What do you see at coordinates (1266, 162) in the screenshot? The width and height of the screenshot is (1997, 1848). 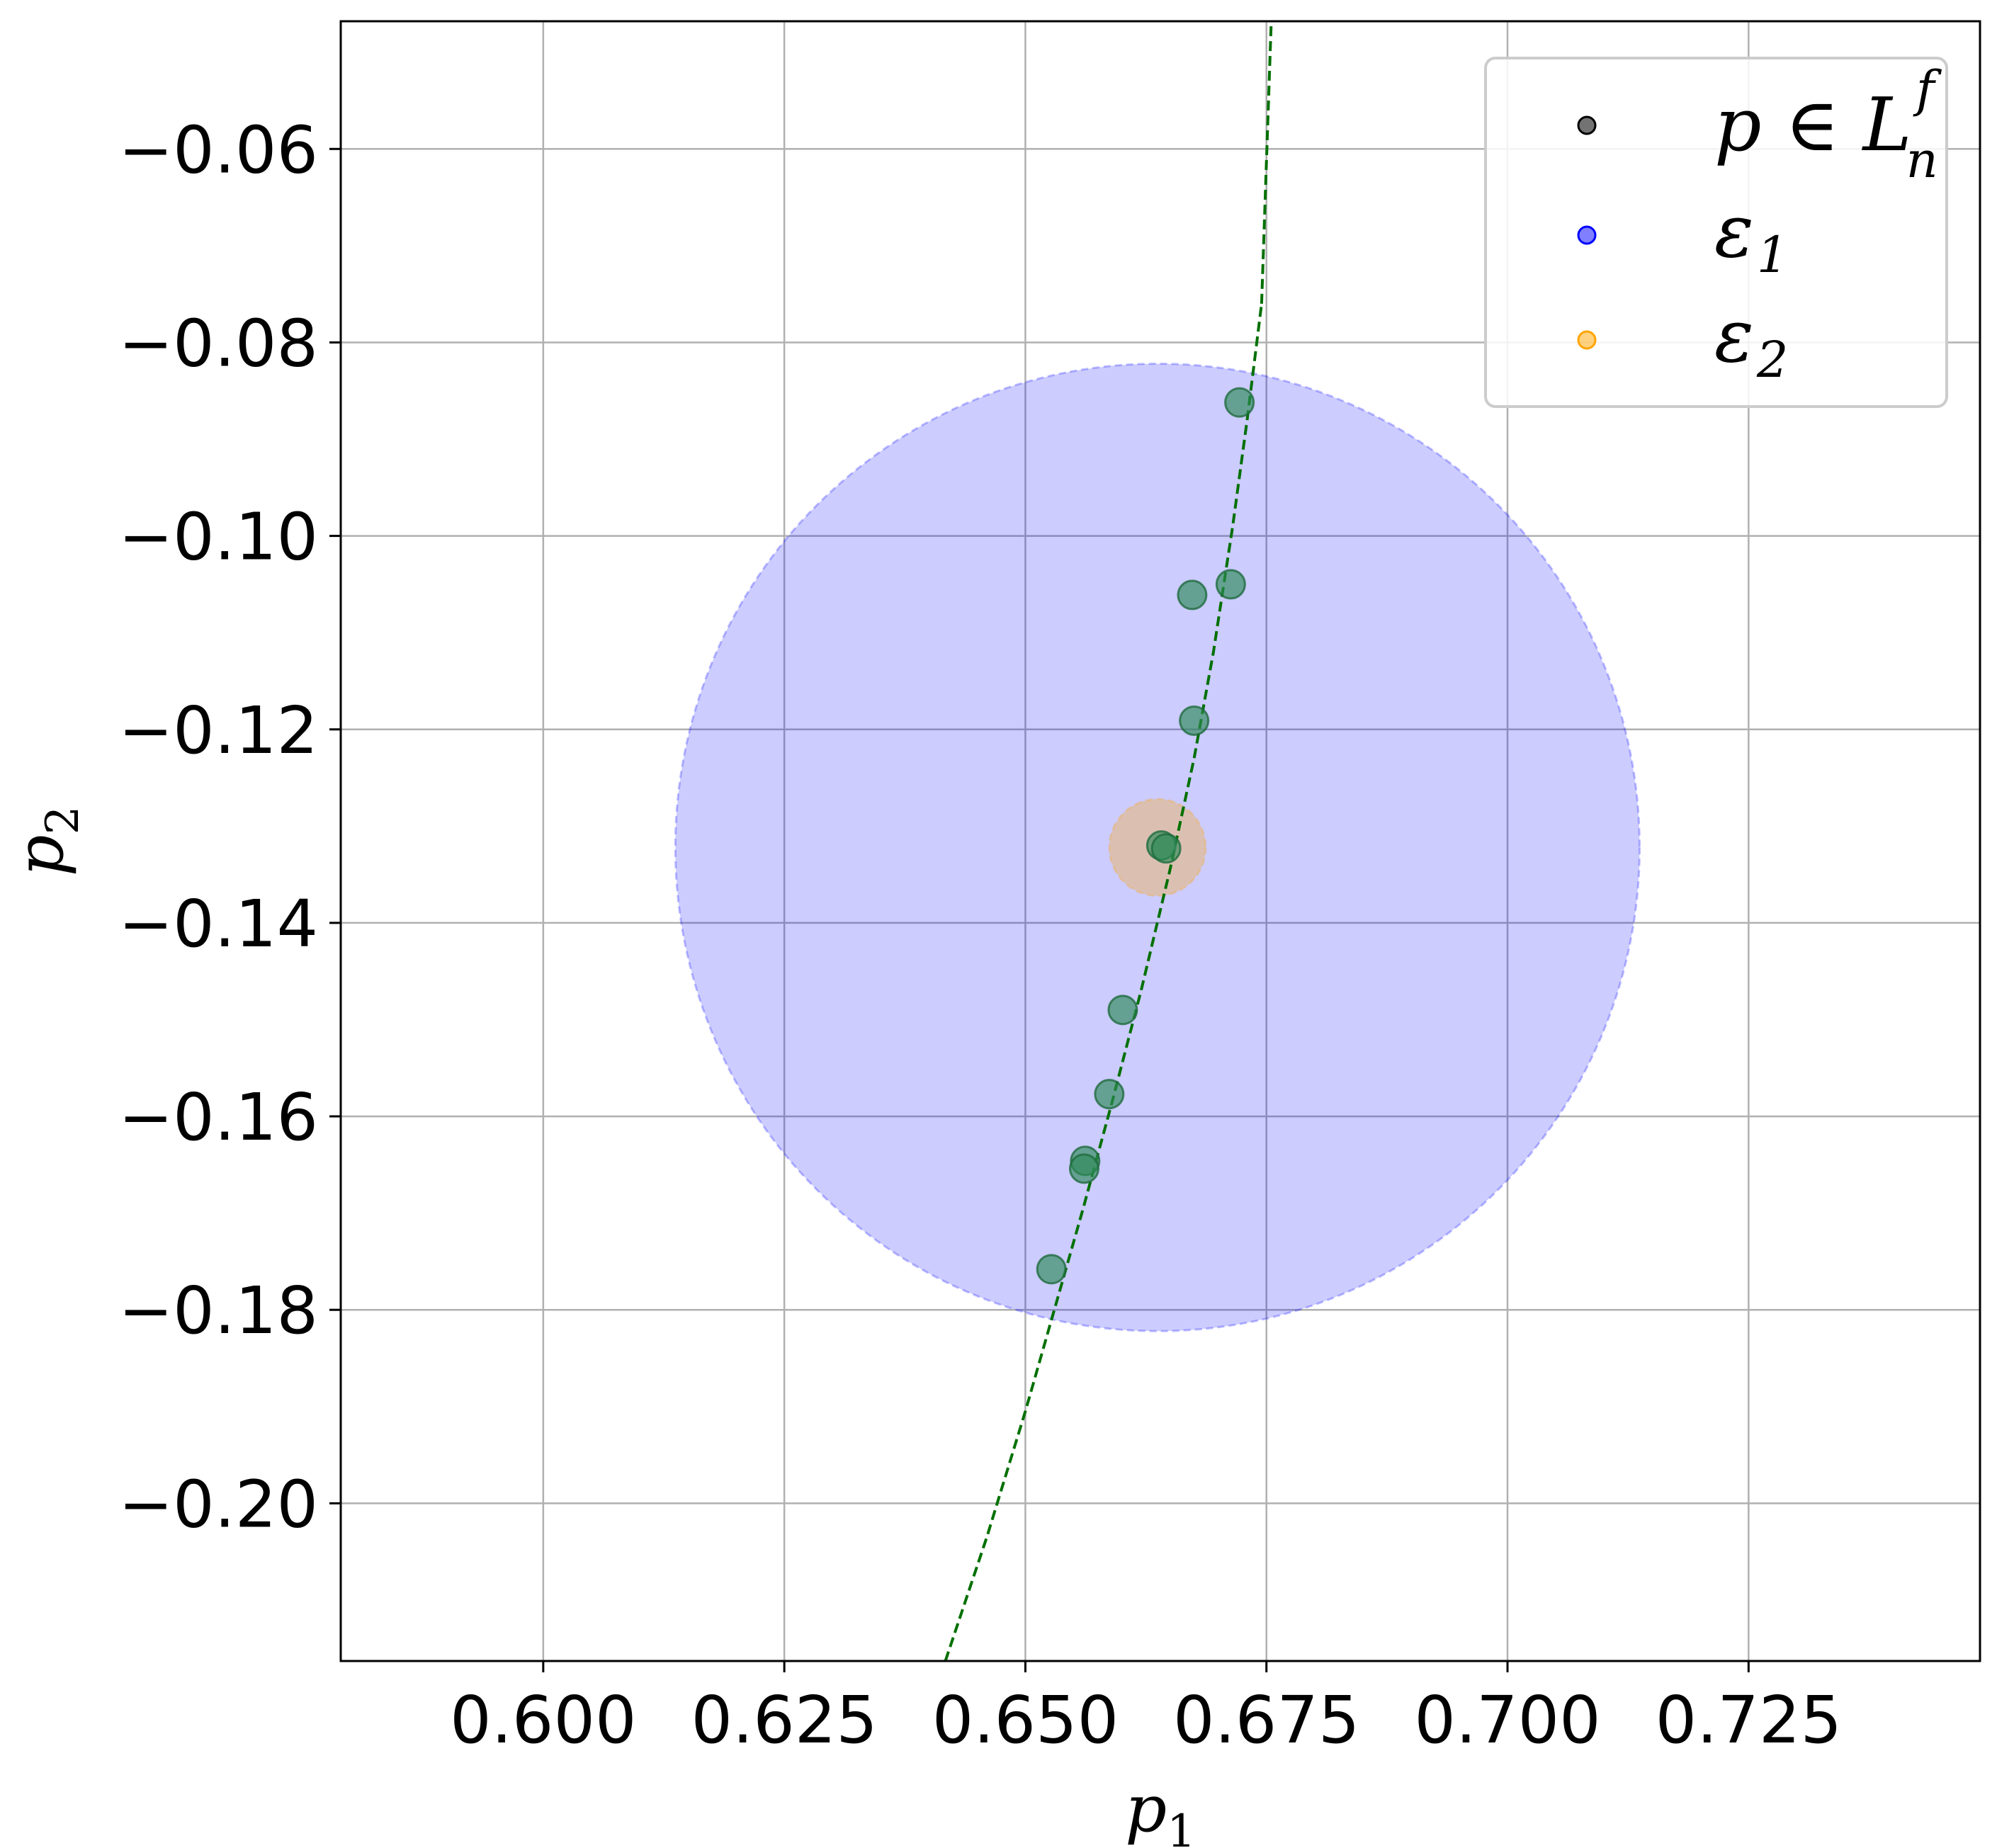 I see `fitted-curve-extension` at bounding box center [1266, 162].